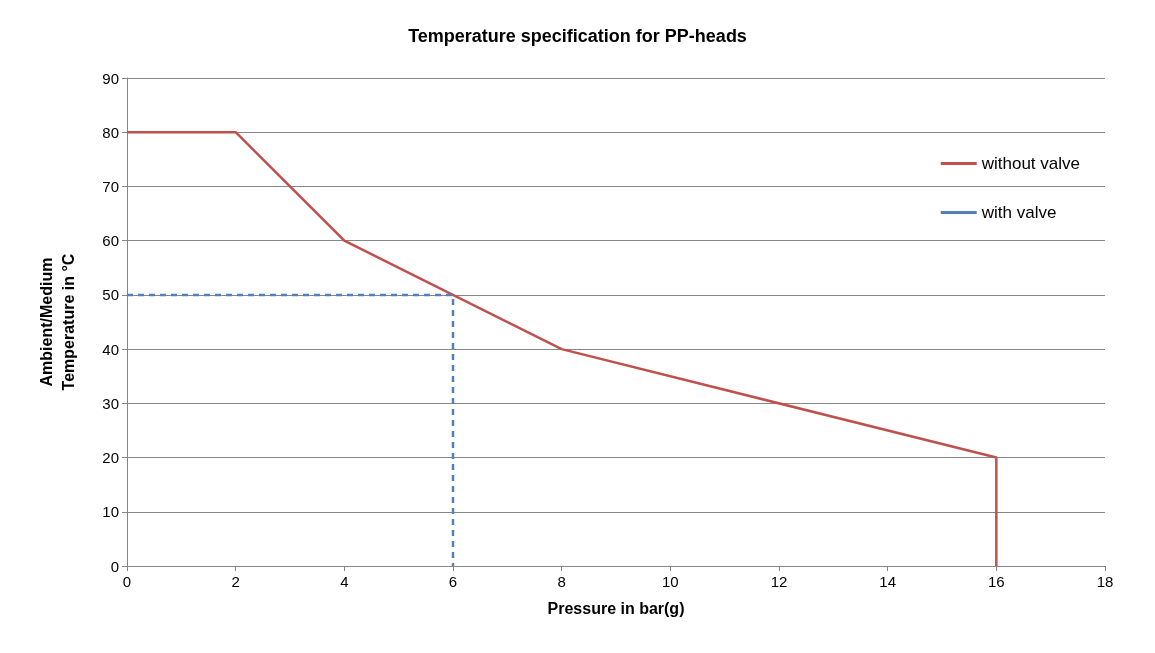 The image size is (1155, 653). Describe the element at coordinates (453, 581) in the screenshot. I see `x-tick-label: 6` at that location.